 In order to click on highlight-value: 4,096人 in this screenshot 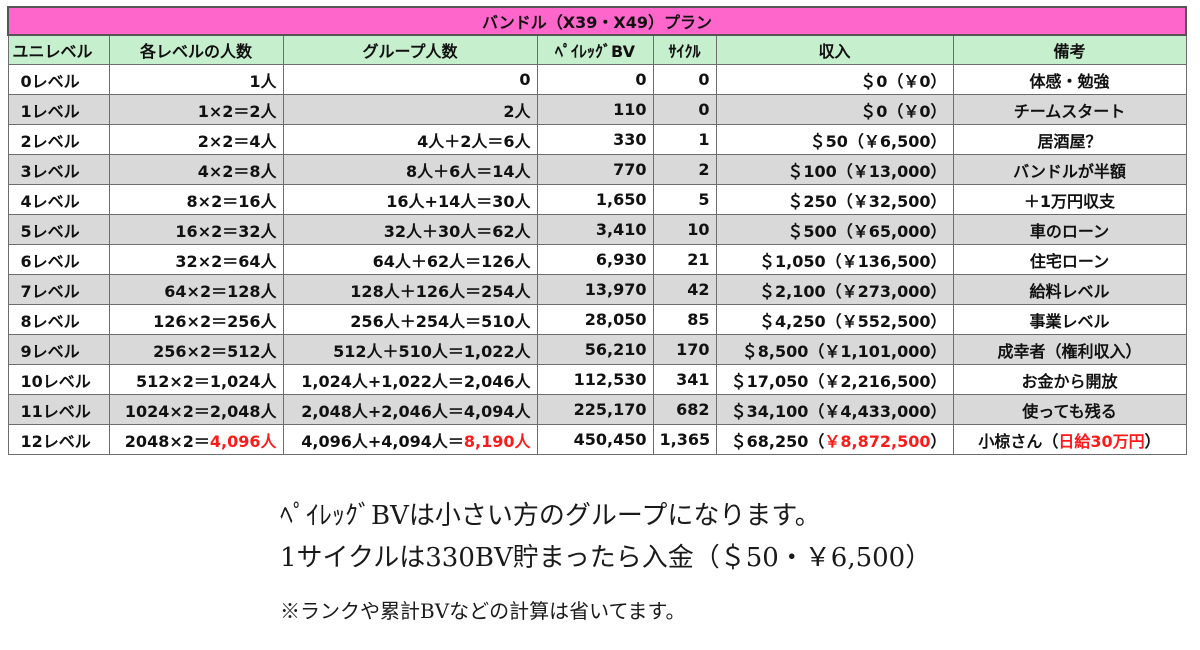, I will do `click(243, 441)`.